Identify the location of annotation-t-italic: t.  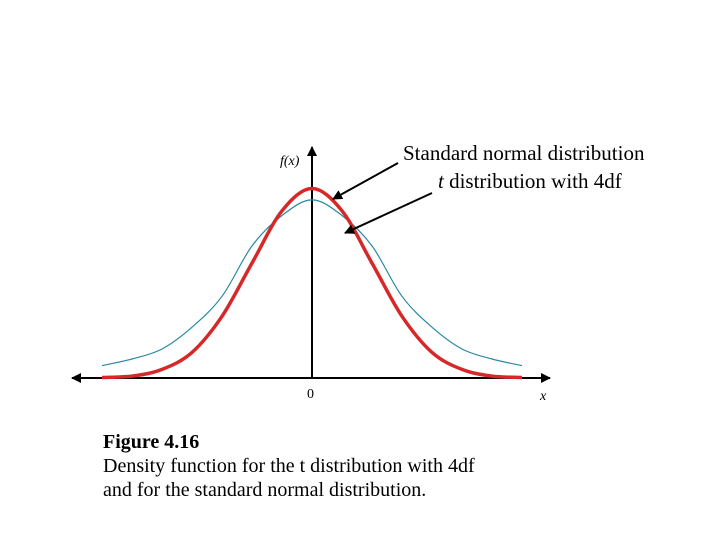
(441, 181).